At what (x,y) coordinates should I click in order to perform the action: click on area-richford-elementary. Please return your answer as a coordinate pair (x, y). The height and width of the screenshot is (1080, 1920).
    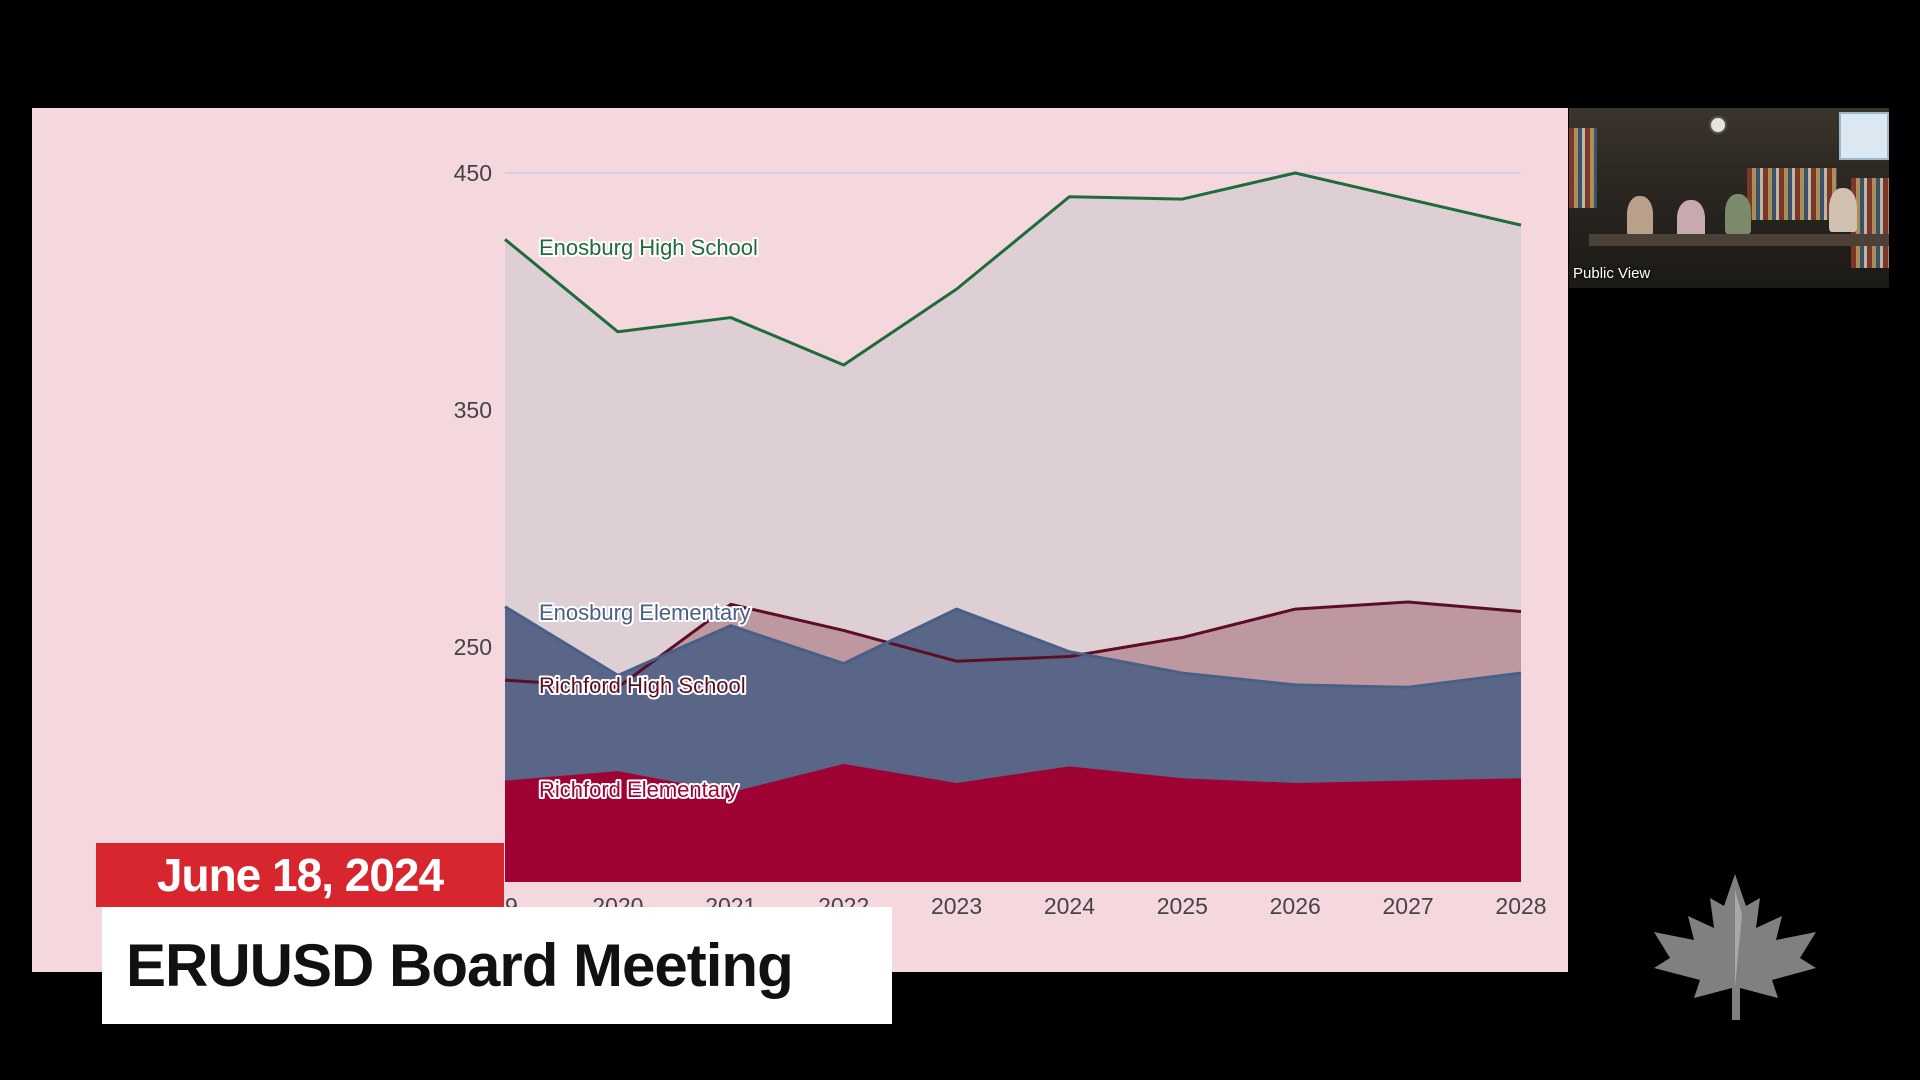
    Looking at the image, I should click on (1013, 823).